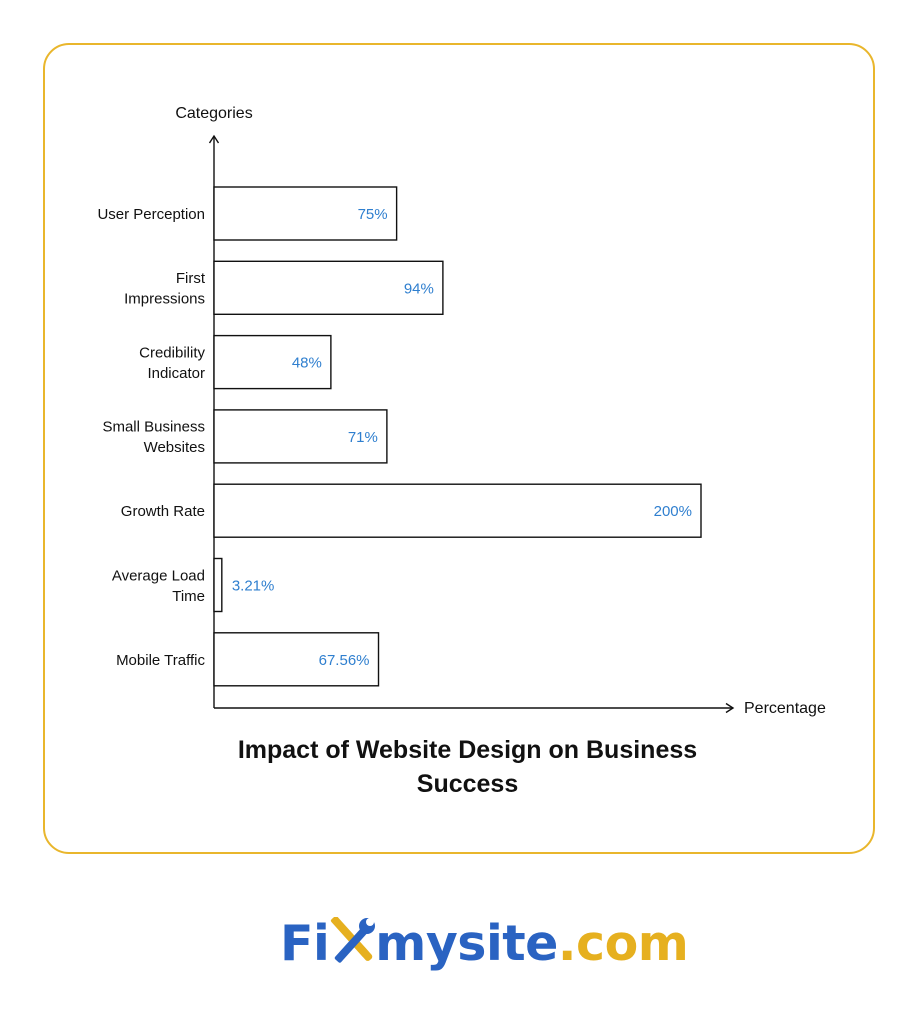  Describe the element at coordinates (419, 288) in the screenshot. I see `value-label-1: 94%` at that location.